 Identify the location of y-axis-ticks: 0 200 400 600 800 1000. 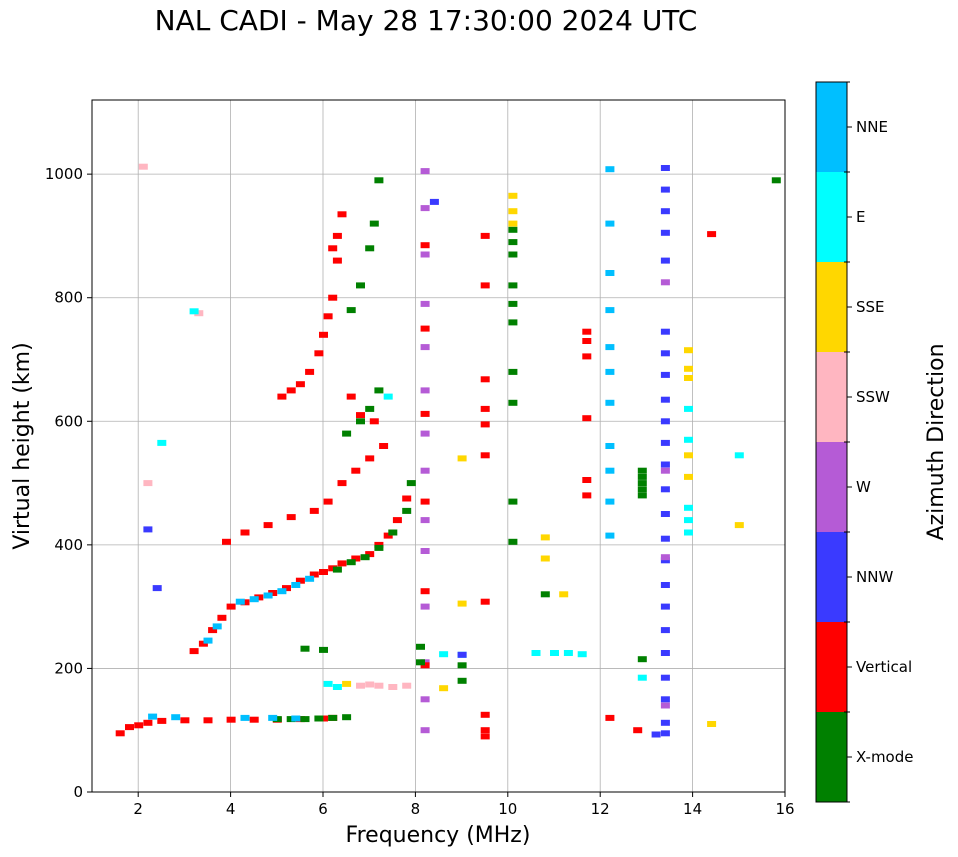
(68, 483).